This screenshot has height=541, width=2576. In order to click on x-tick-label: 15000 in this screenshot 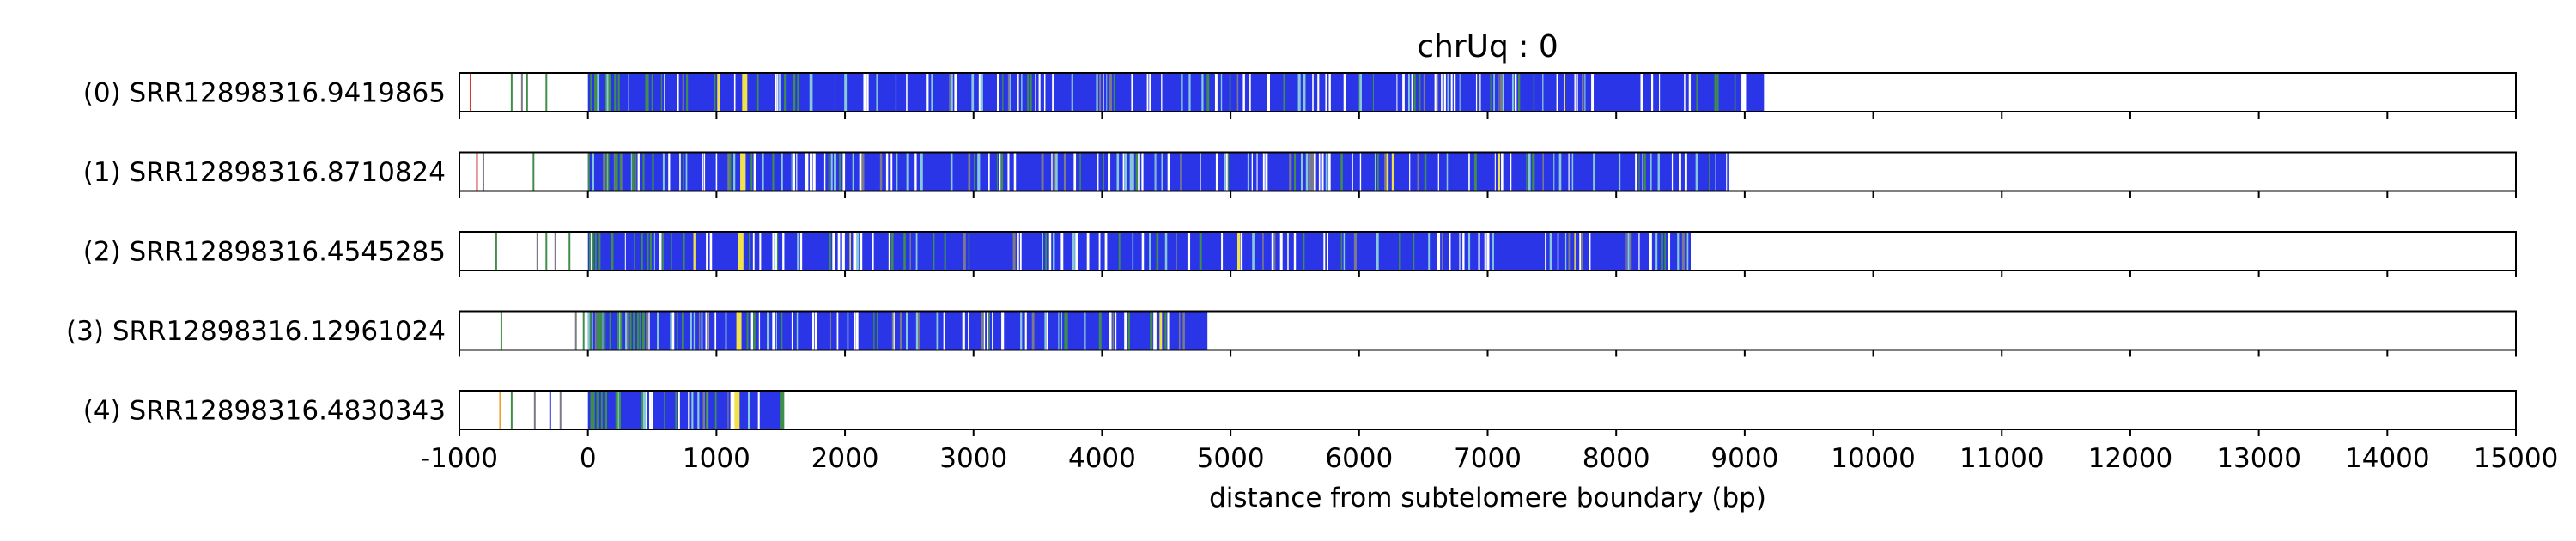, I will do `click(2516, 458)`.